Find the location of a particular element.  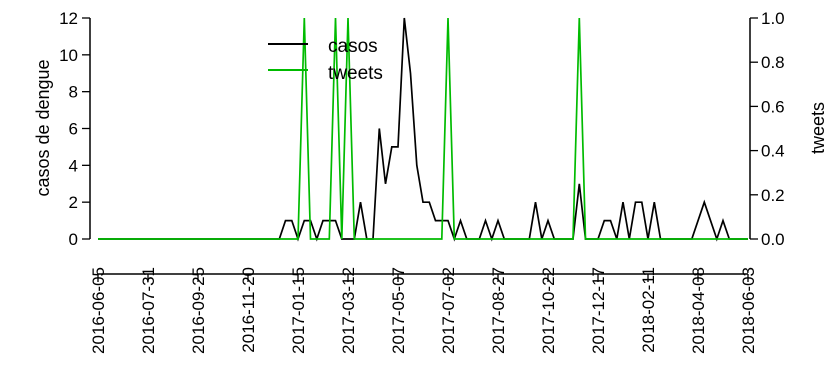

y-right-title: tweets is located at coordinates (817, 128).